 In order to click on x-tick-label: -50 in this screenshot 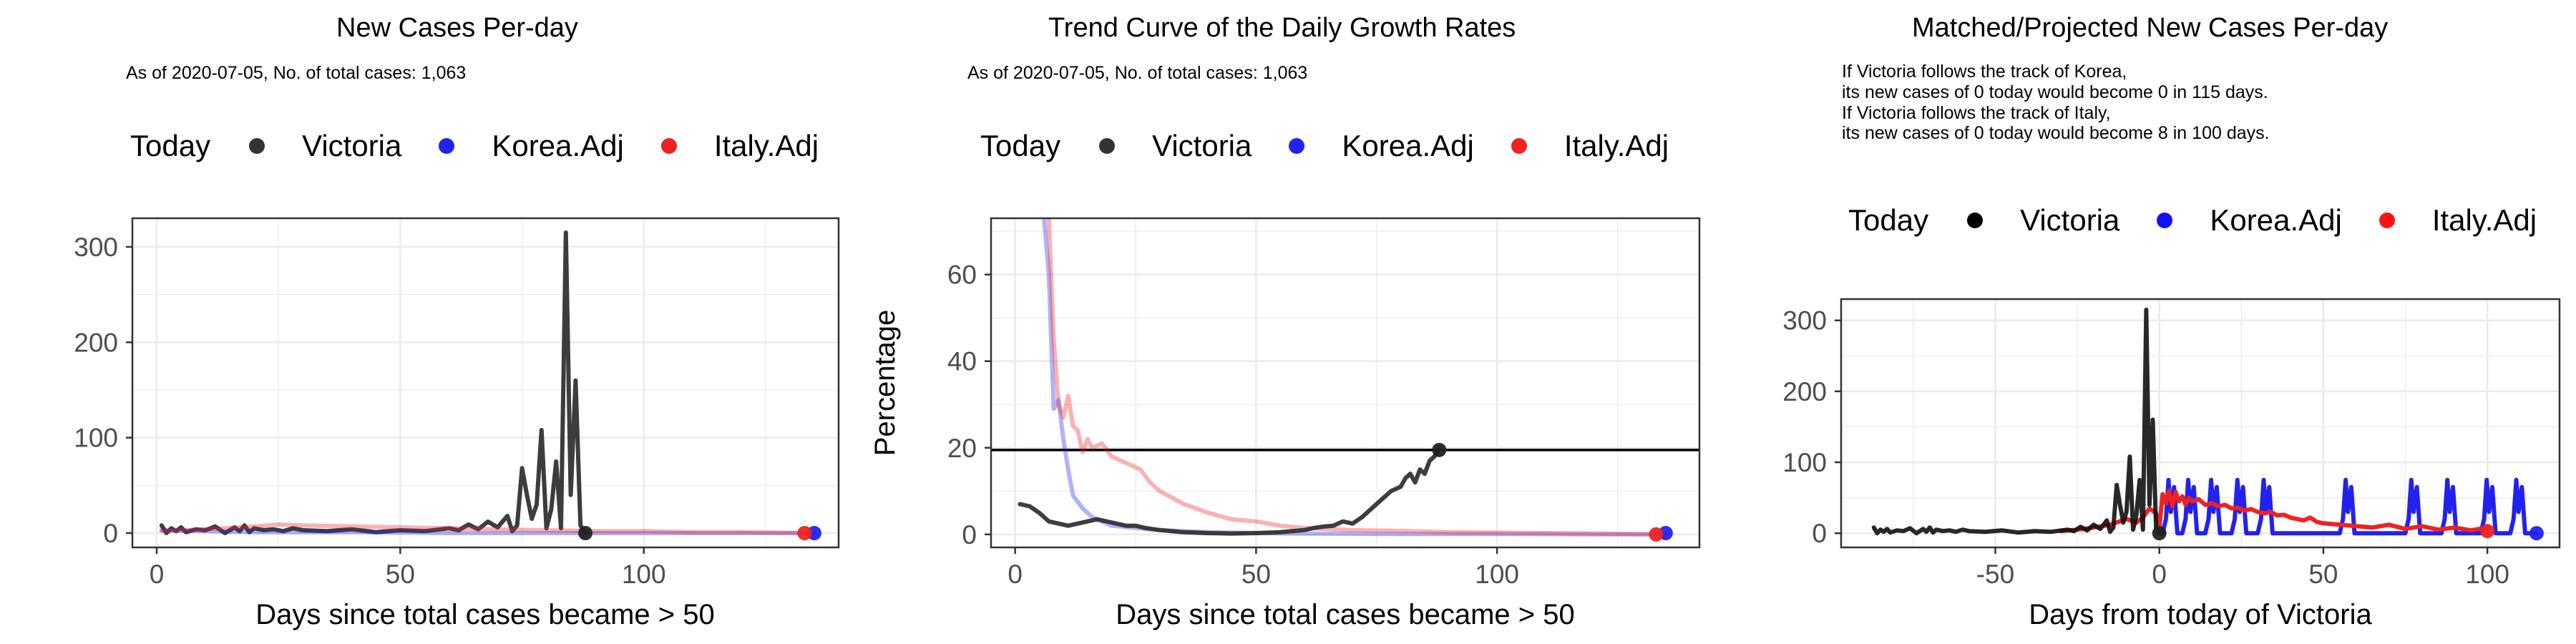, I will do `click(1995, 574)`.